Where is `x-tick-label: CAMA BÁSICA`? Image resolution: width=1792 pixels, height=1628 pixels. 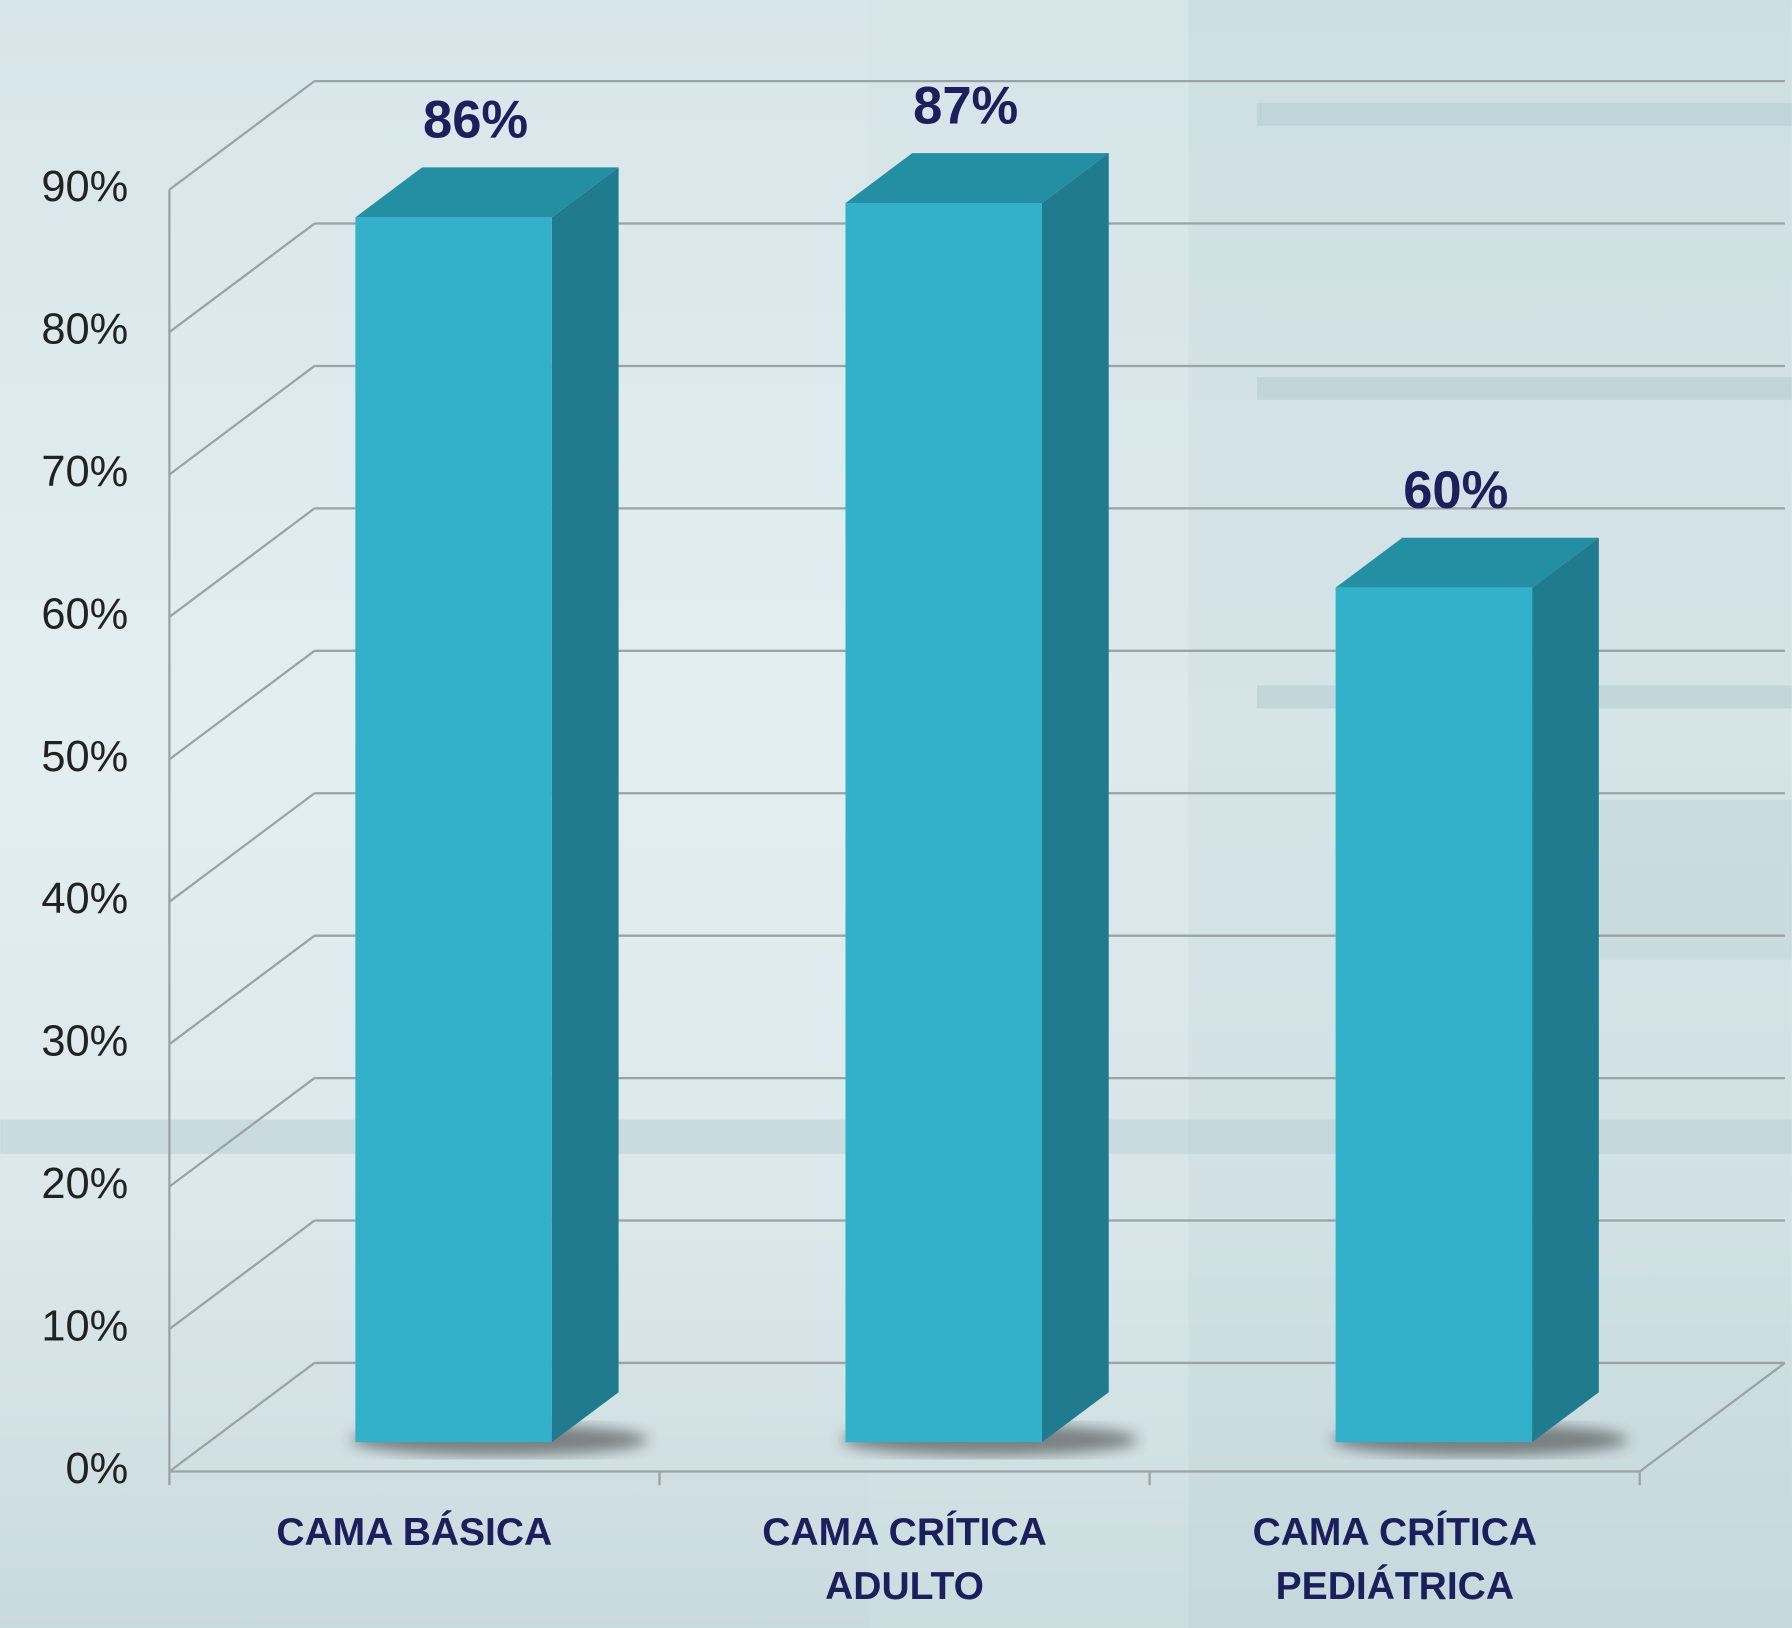 x-tick-label: CAMA BÁSICA is located at coordinates (414, 1533).